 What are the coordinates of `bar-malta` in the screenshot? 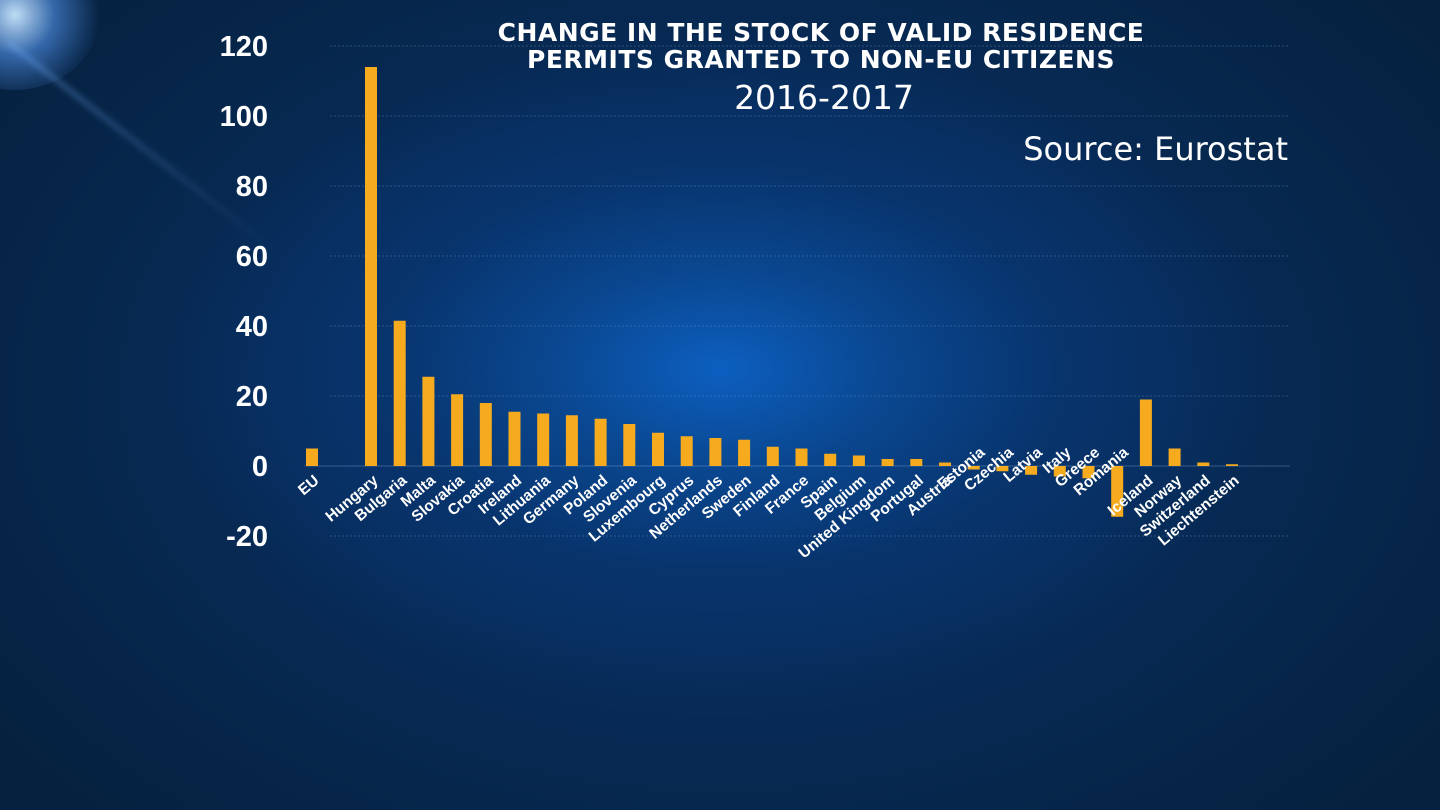 It's located at (428, 421).